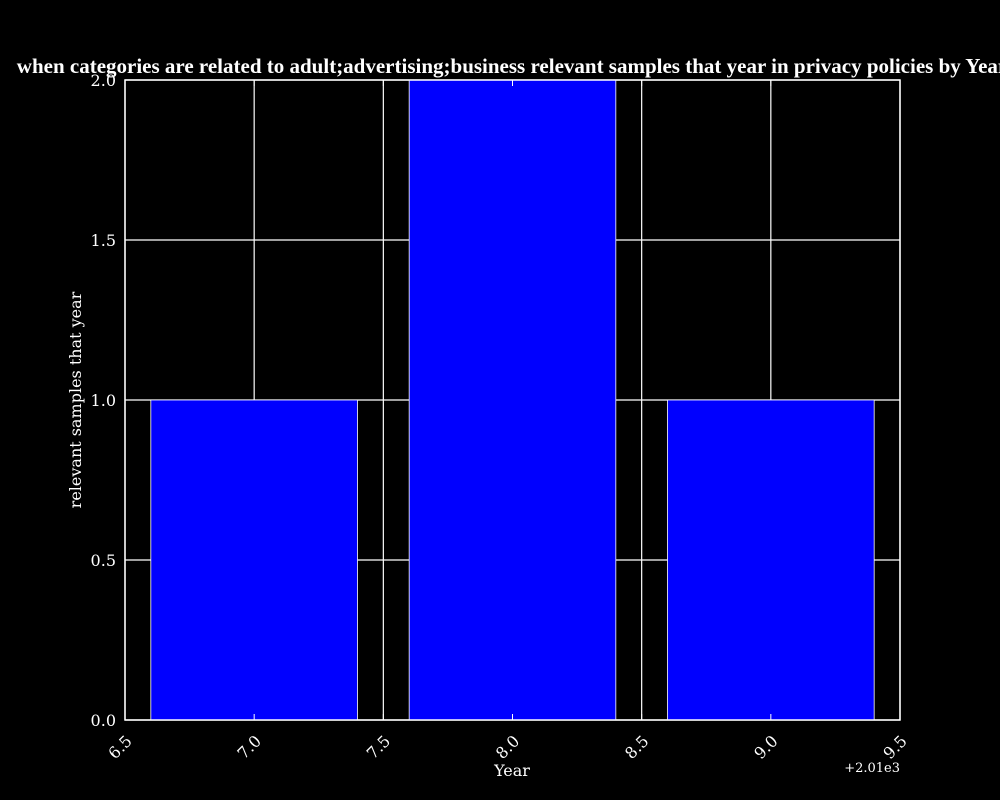  Describe the element at coordinates (511, 770) in the screenshot. I see `x-axis-label: Year` at that location.